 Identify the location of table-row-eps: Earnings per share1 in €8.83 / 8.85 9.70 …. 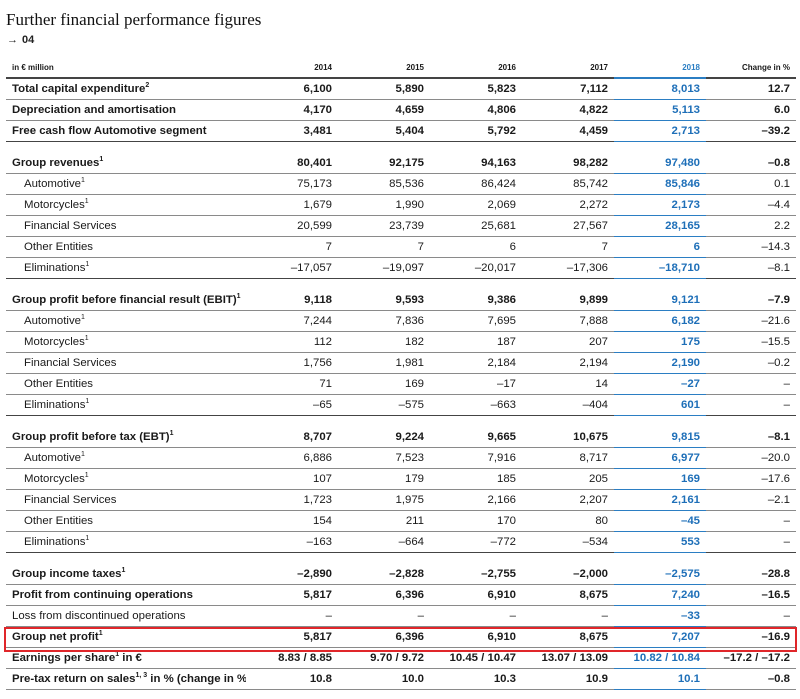
(401, 658).